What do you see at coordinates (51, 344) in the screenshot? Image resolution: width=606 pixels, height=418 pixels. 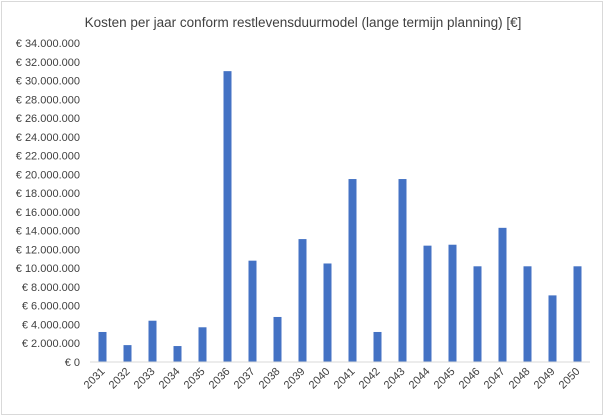 I see `y-tick-label: € 2.000.000` at bounding box center [51, 344].